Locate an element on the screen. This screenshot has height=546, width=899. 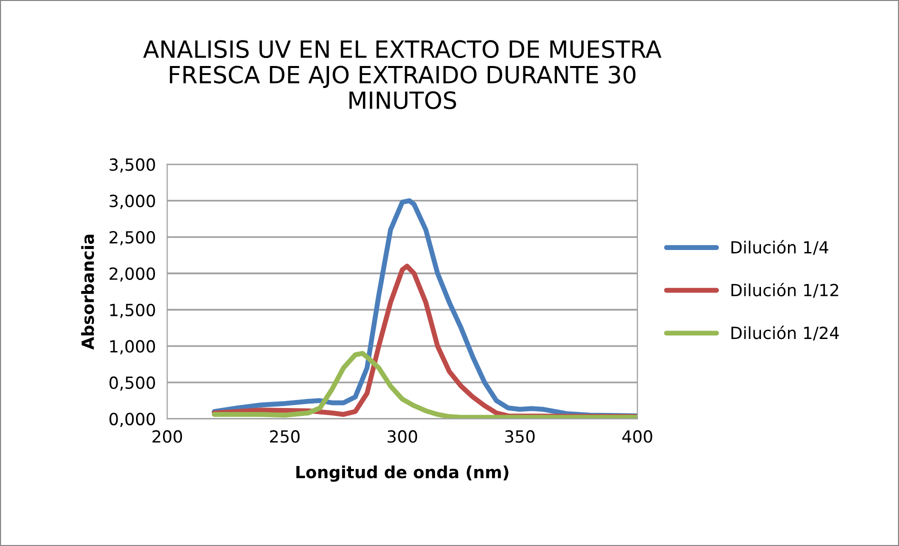
y-tick-label: 0,000 is located at coordinates (132, 420).